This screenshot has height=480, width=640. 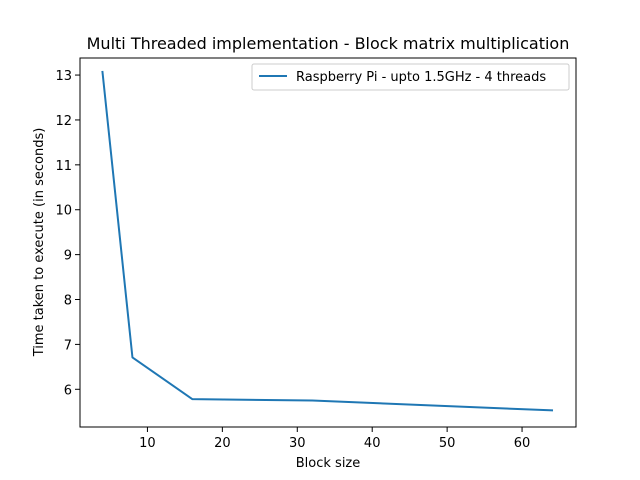 What do you see at coordinates (147, 443) in the screenshot?
I see `x-tick-label: 10` at bounding box center [147, 443].